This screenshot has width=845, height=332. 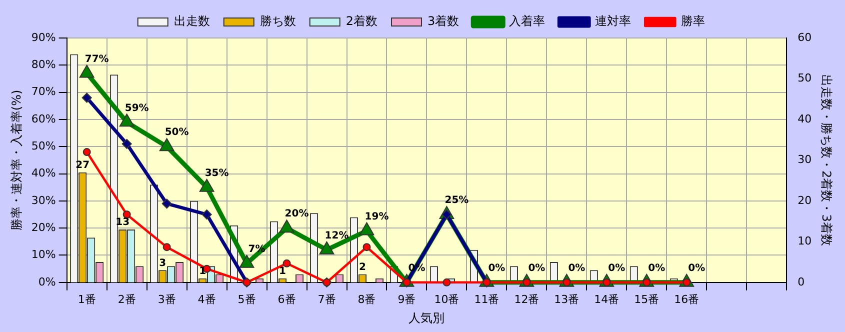 I want to click on y2-tick-label: 40, so click(x=805, y=119).